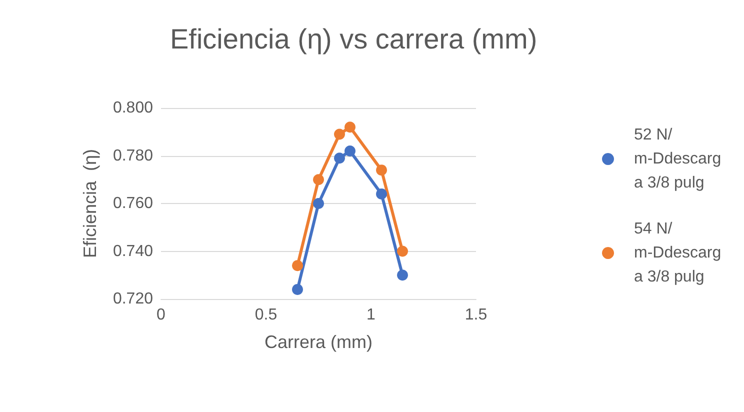 The width and height of the screenshot is (744, 412). I want to click on y-tick-label: 0.740, so click(133, 251).